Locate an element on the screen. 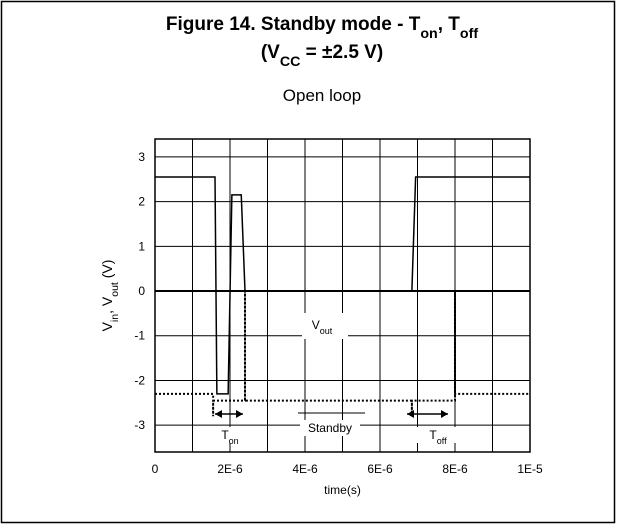 The width and height of the screenshot is (617, 525). y-axis-label: Vin, Vout (V) is located at coordinates (110, 296).